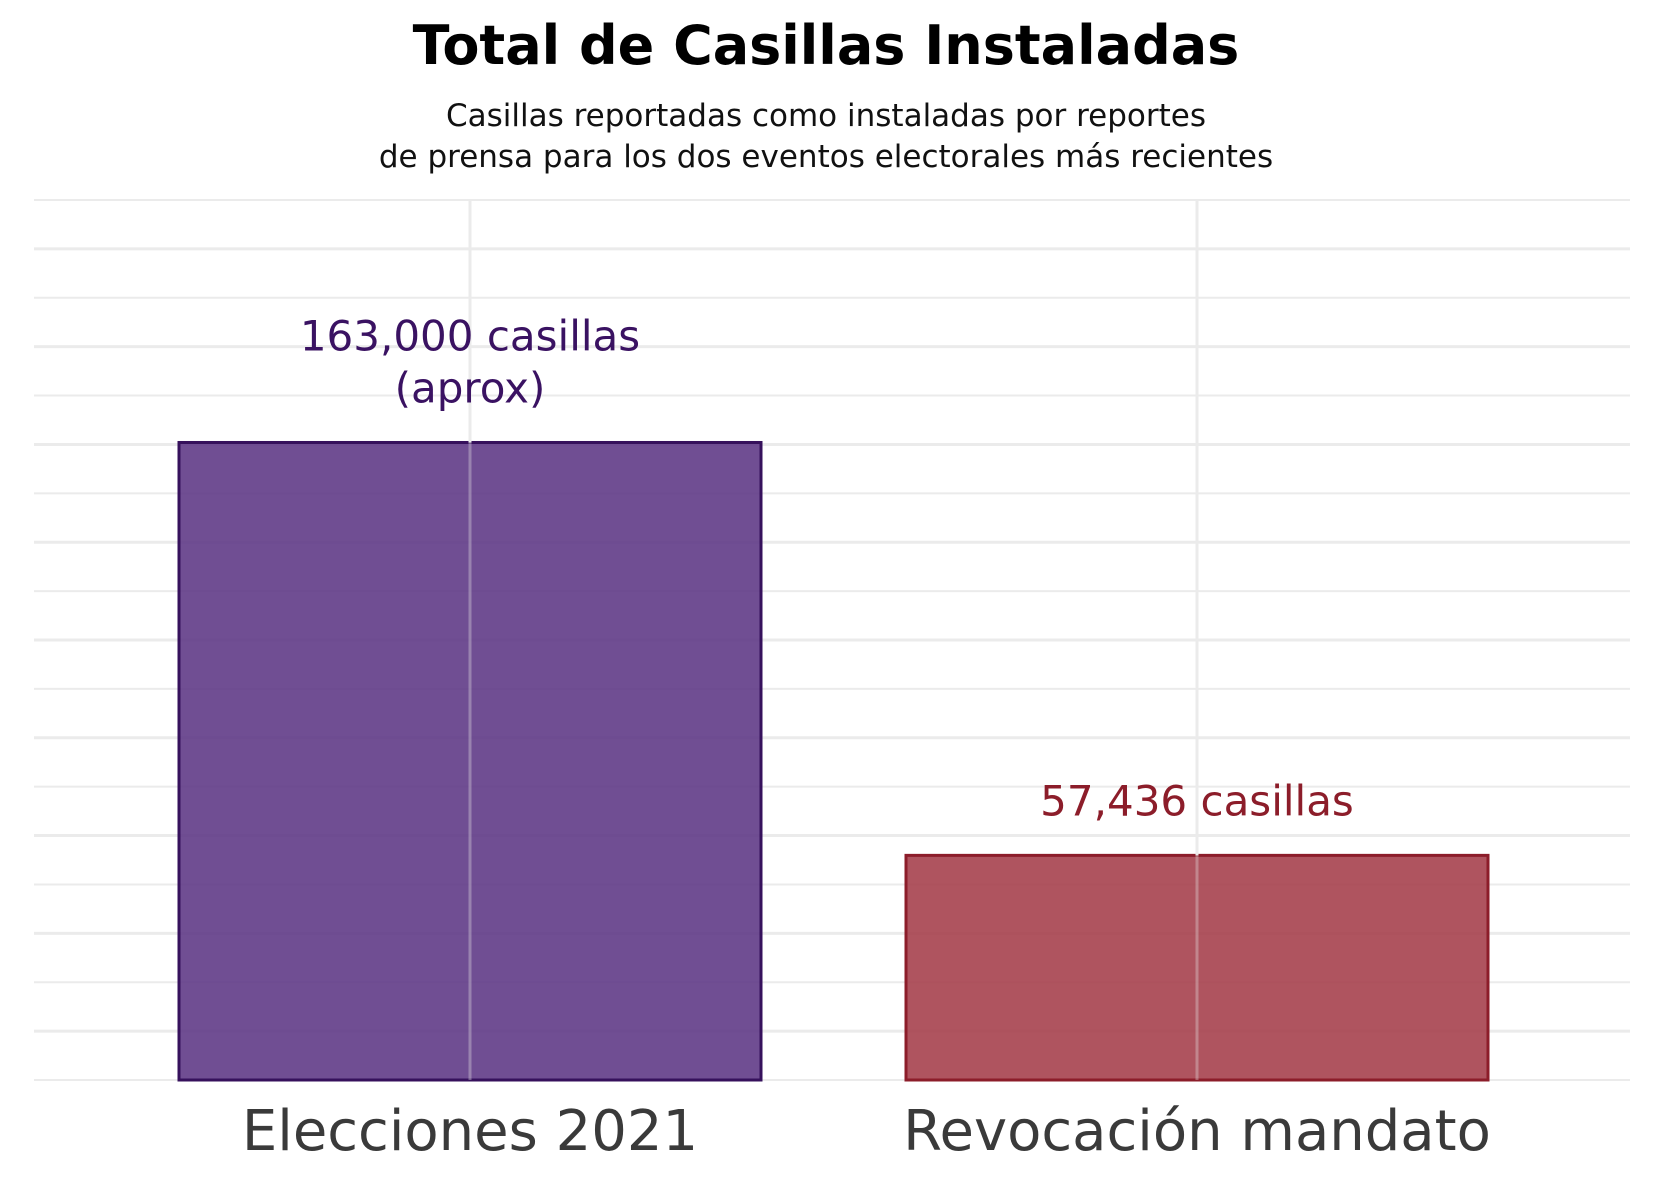  I want to click on x-tick-label-1: Elecciones 2021, so click(470, 1131).